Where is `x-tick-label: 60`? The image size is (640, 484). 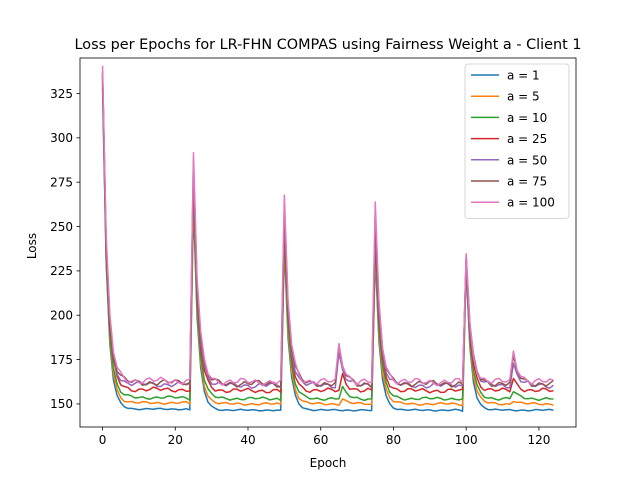 x-tick-label: 60 is located at coordinates (320, 440).